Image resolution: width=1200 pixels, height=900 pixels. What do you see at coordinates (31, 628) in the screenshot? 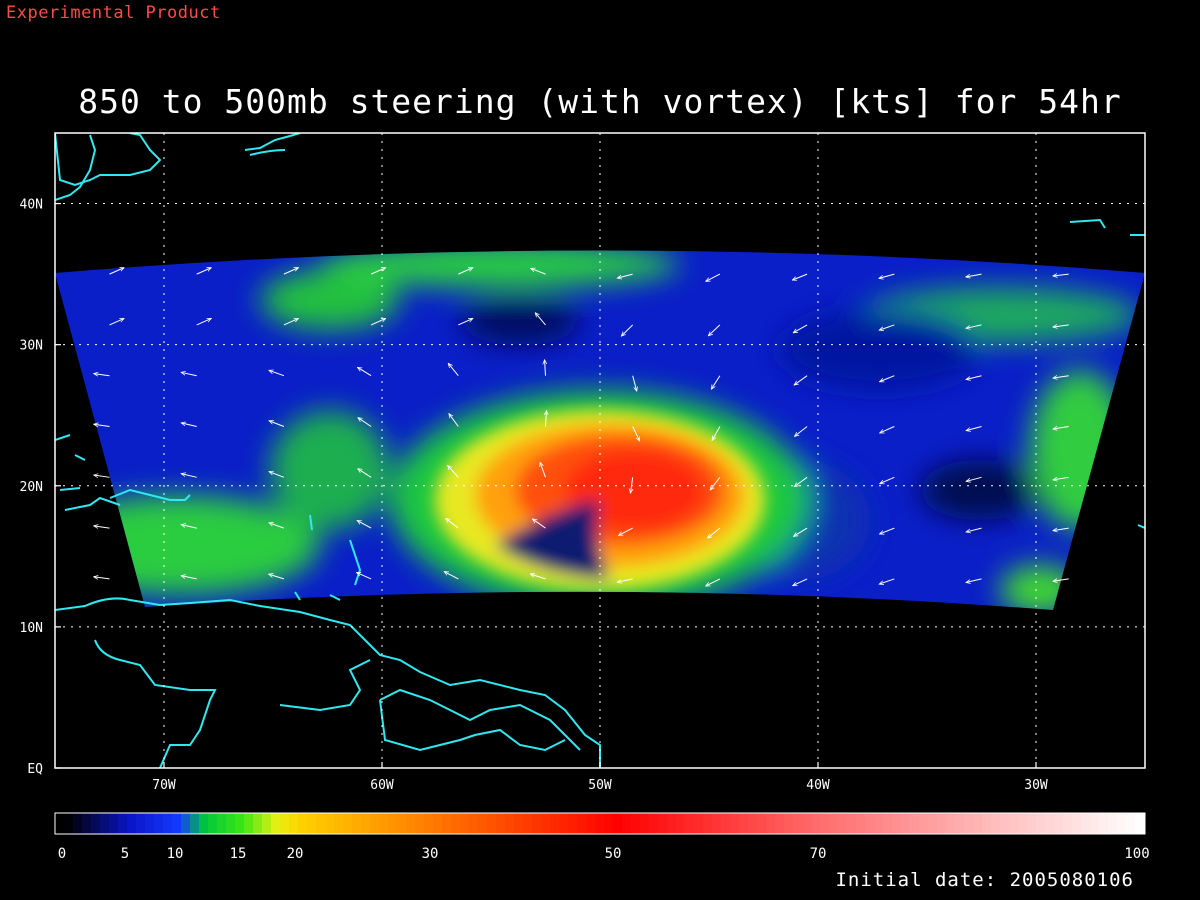
I see `lat-tick-label: 10N` at bounding box center [31, 628].